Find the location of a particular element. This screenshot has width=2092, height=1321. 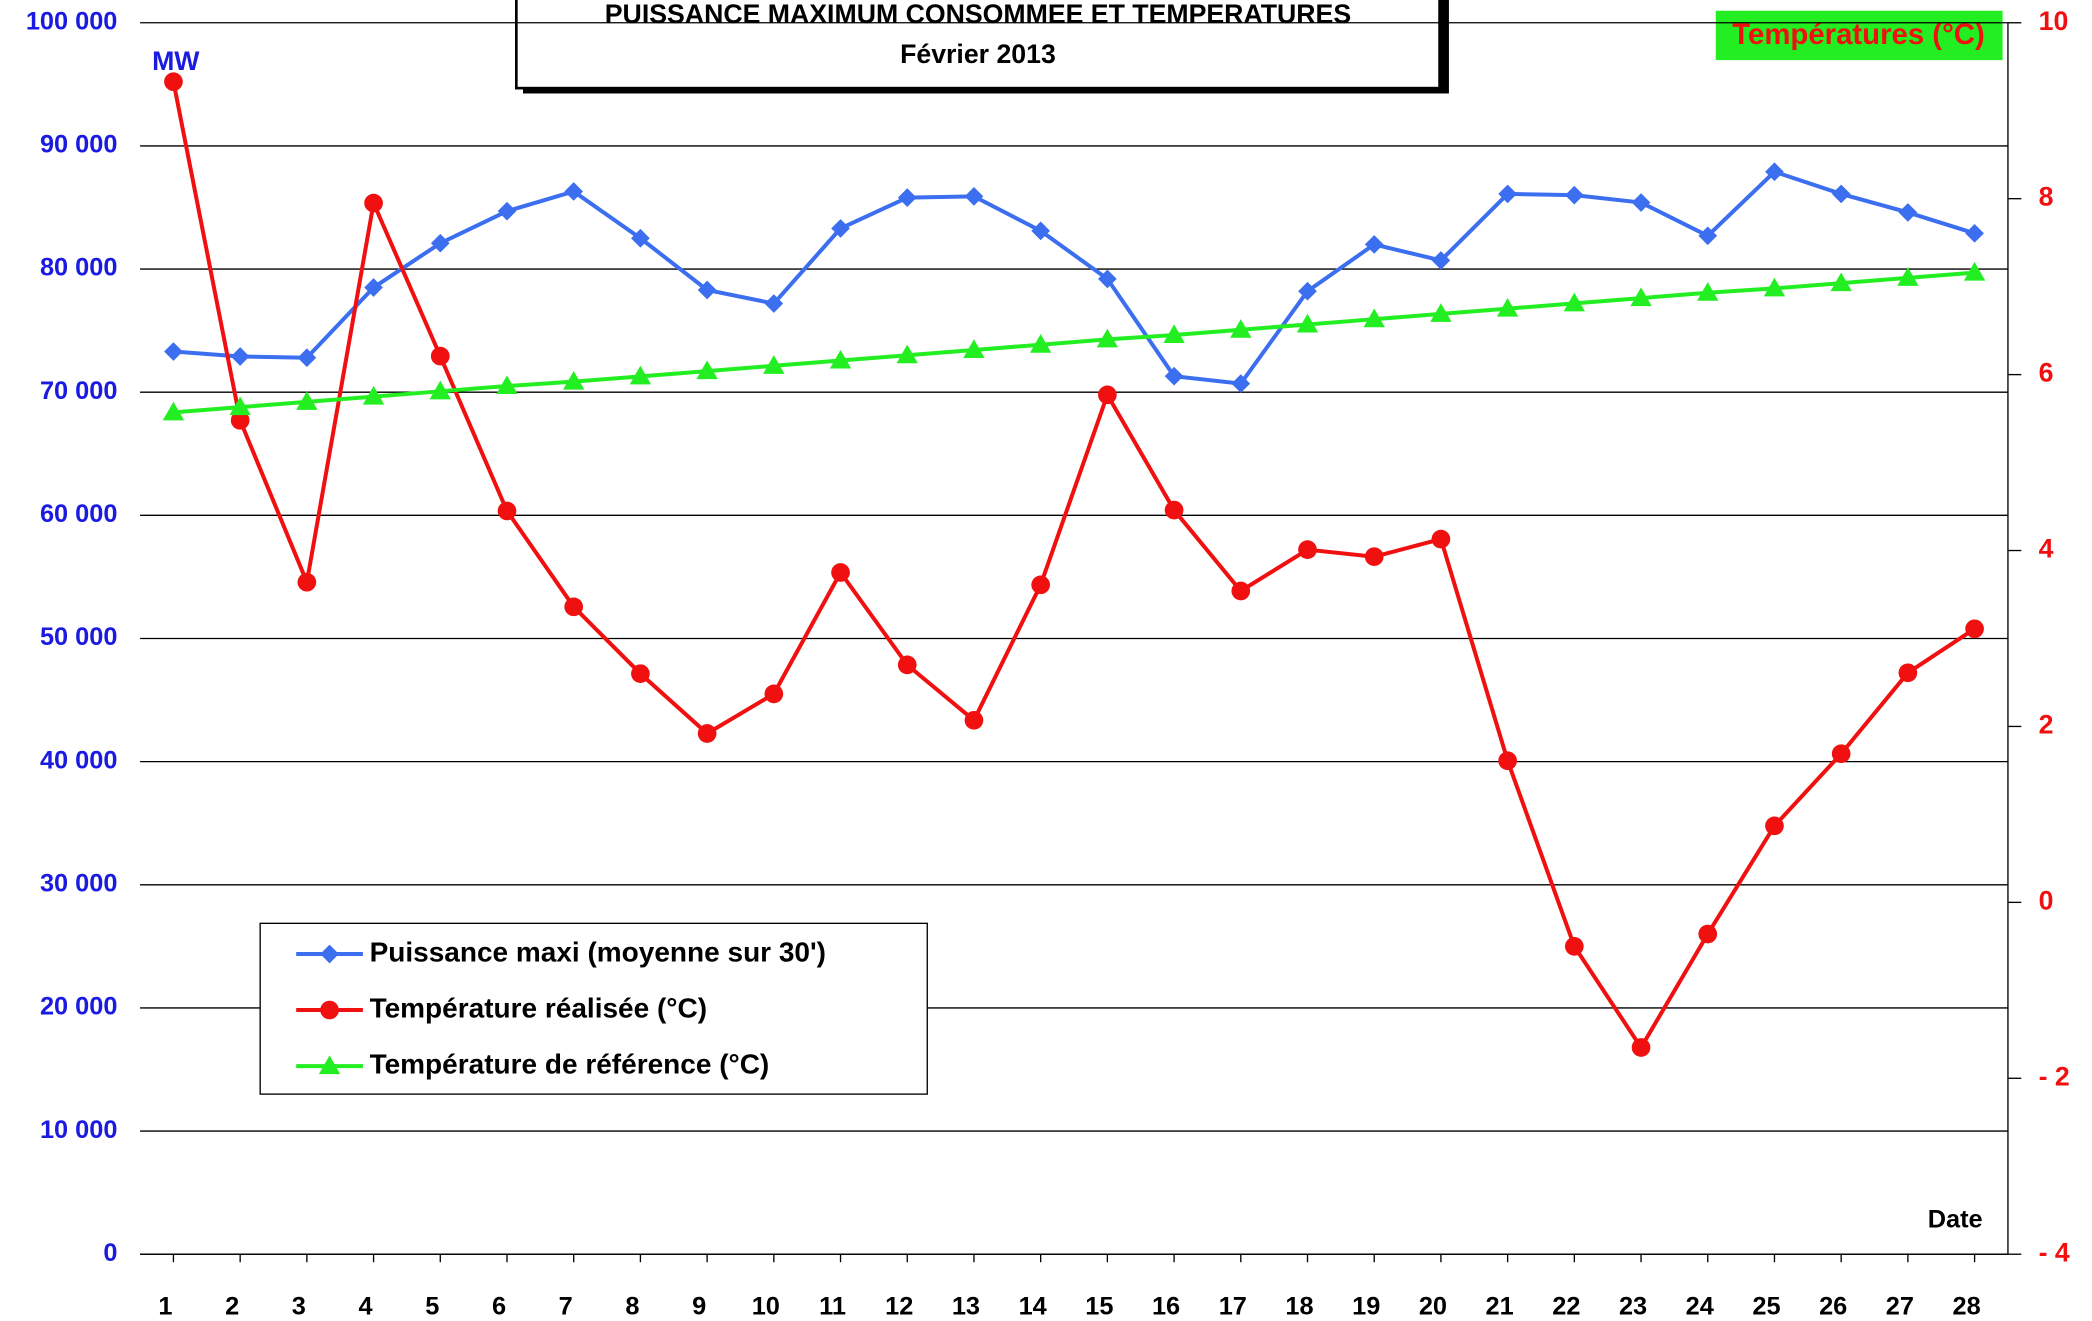

x-tick-label: 22 is located at coordinates (1566, 1306).